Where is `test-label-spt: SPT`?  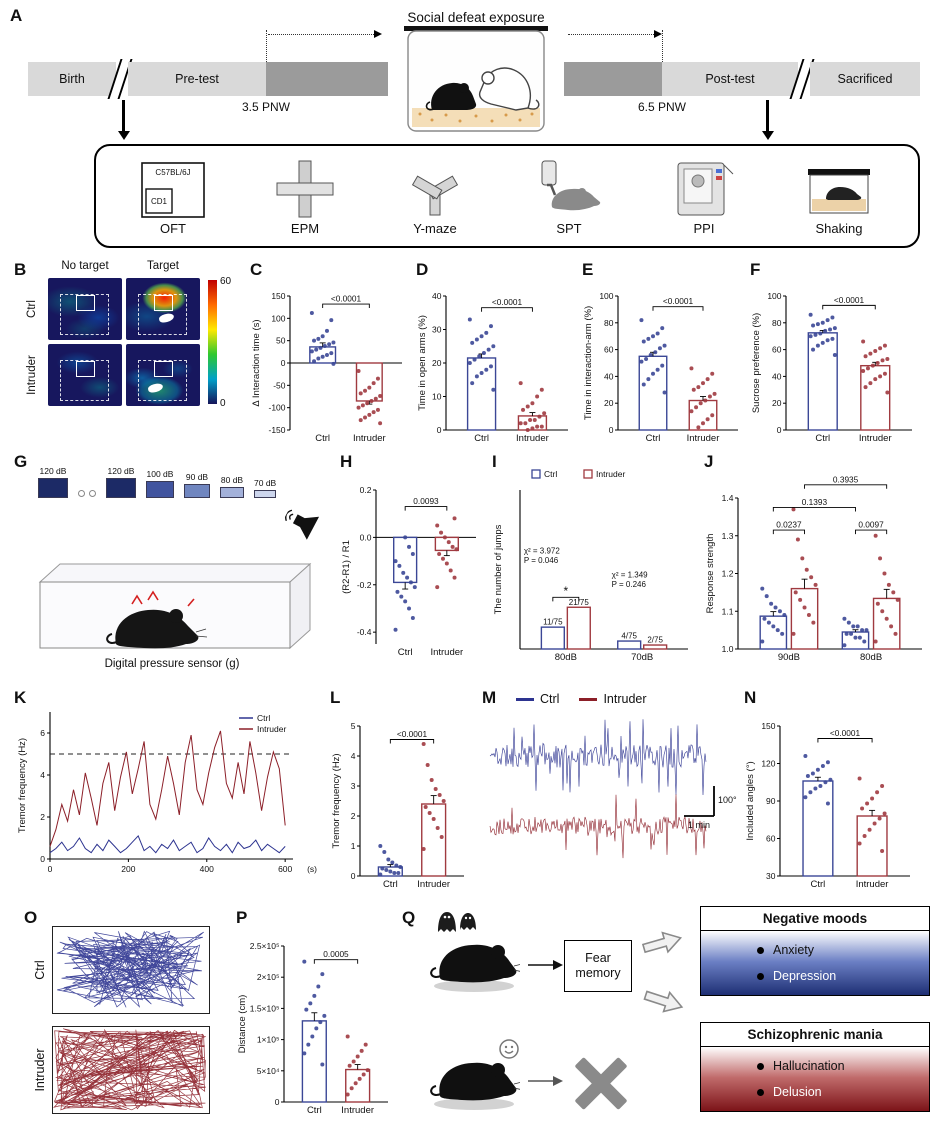
test-label-spt: SPT is located at coordinates (569, 228).